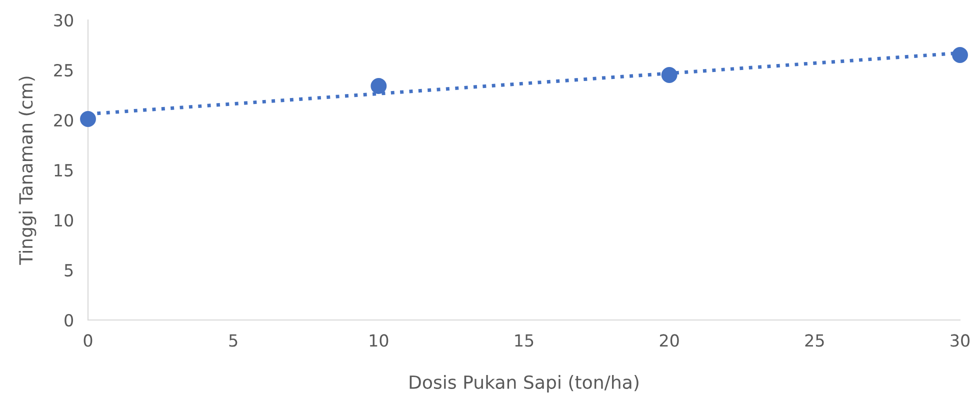  I want to click on y-tick-label: 25, so click(63, 70).